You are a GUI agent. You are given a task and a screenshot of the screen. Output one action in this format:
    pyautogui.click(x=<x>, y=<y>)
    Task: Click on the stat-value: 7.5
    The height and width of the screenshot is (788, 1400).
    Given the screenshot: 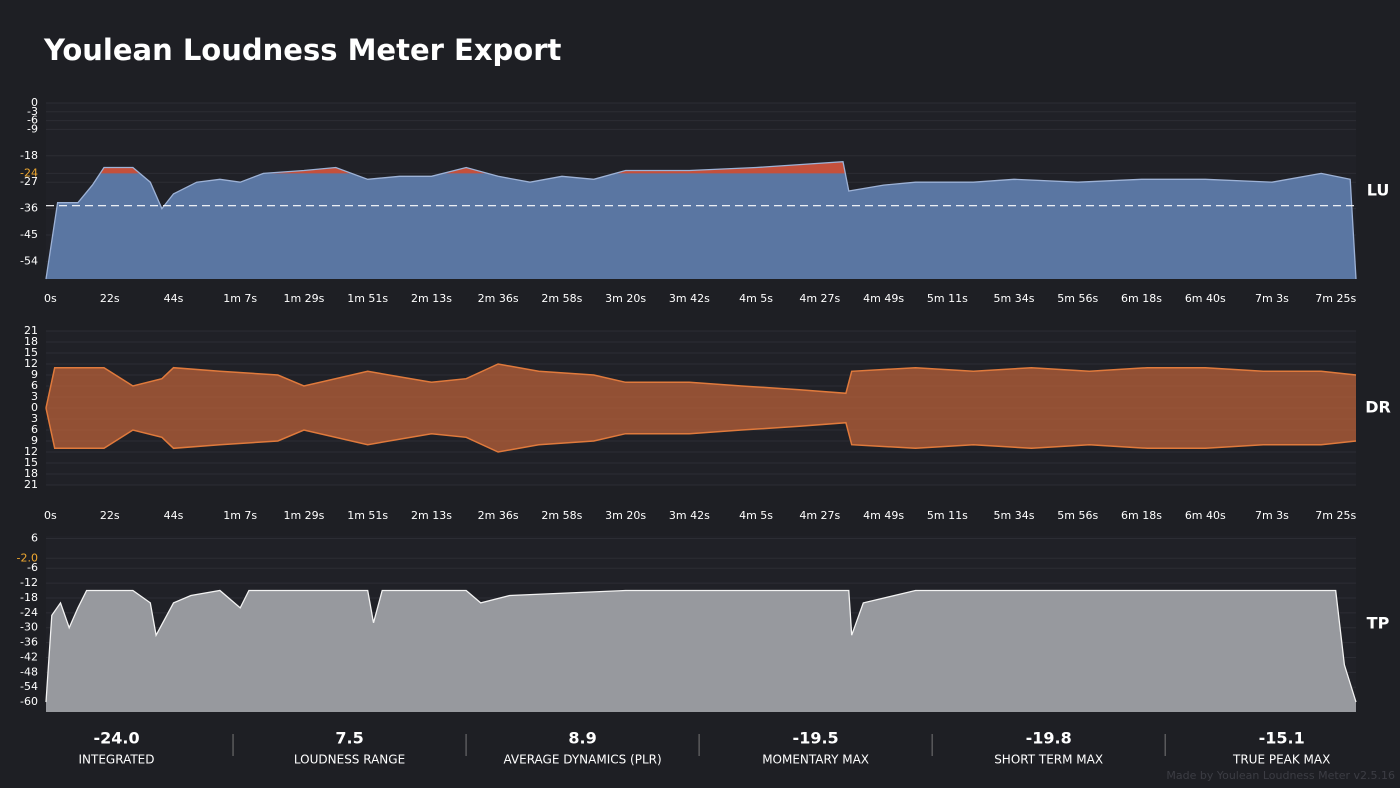 What is the action you would take?
    pyautogui.click(x=349, y=738)
    